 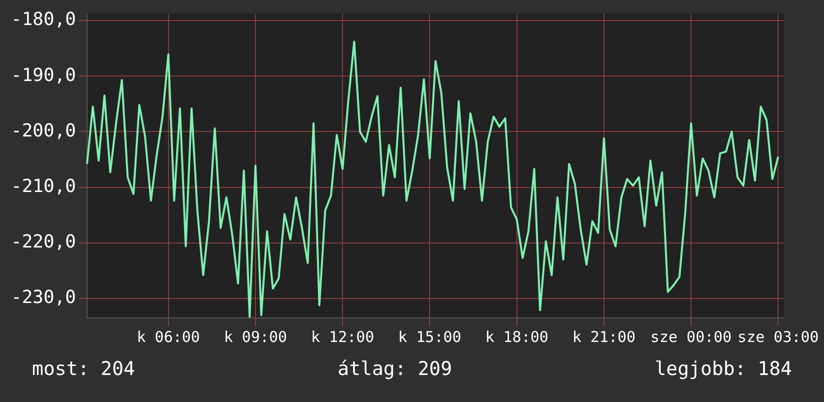 I want to click on x-tick-label: k 18:00, so click(x=516, y=337).